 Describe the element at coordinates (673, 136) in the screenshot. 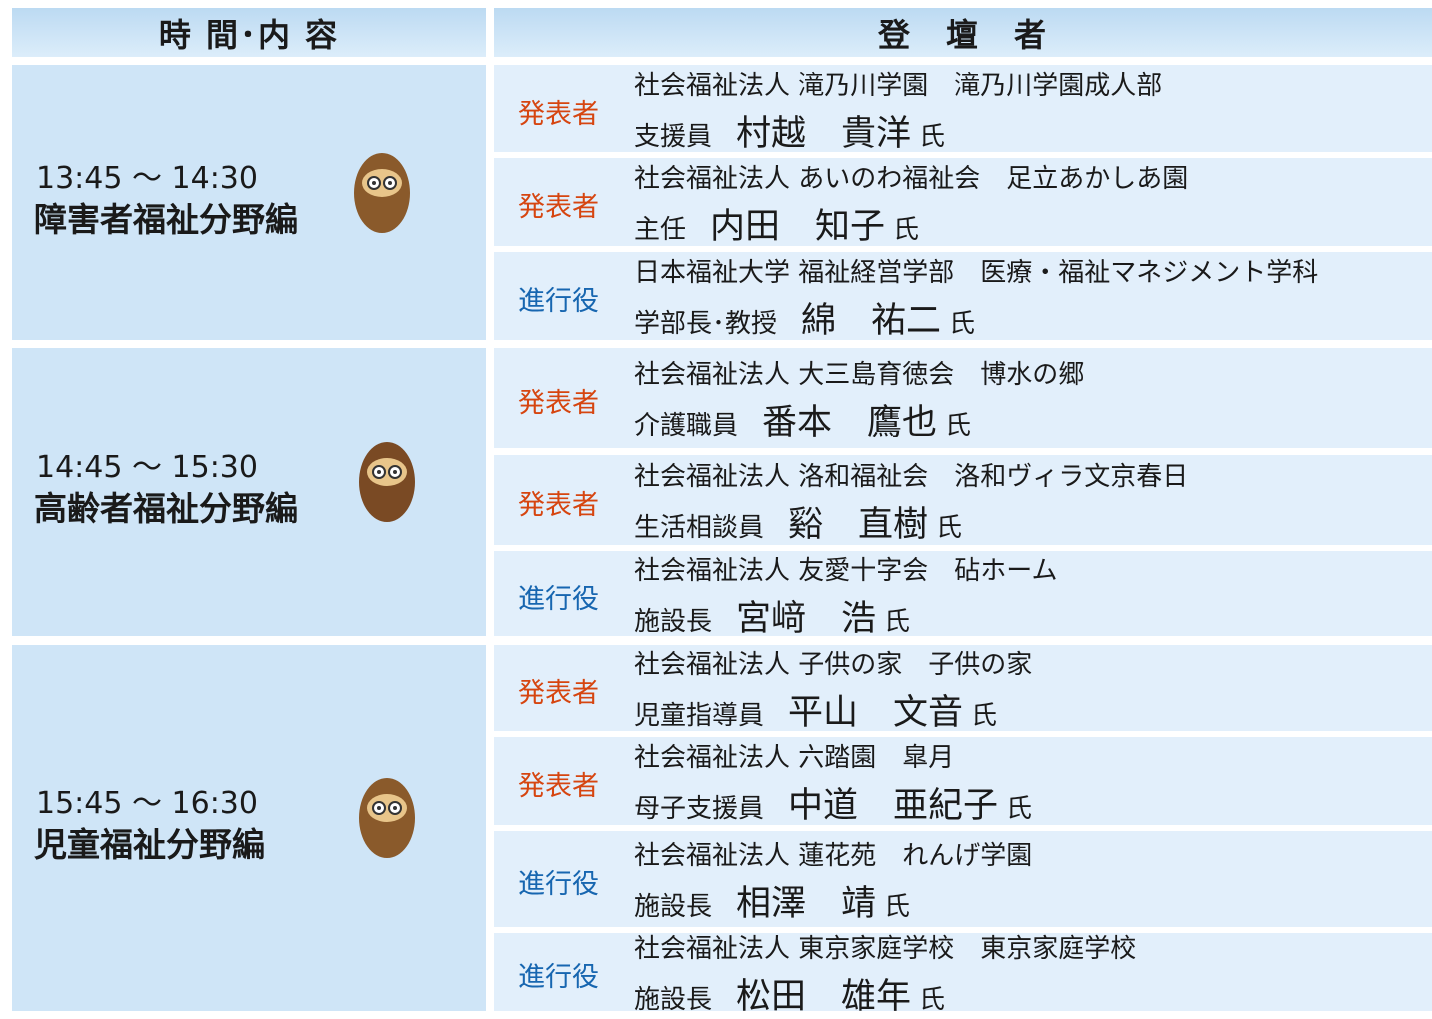

I see `speaker-position: 支援員` at that location.